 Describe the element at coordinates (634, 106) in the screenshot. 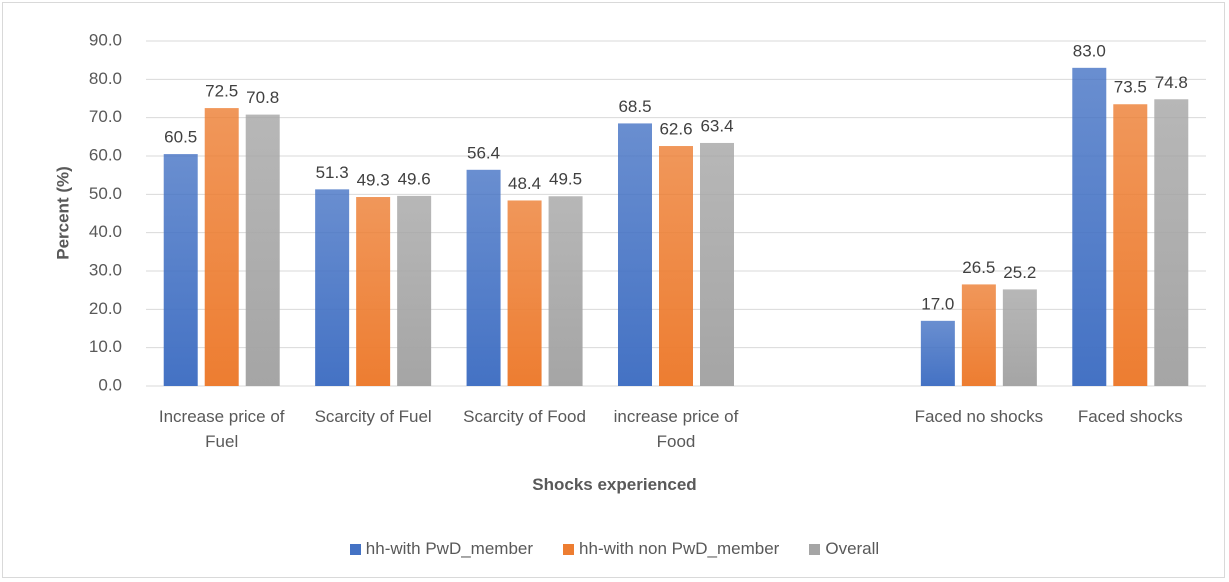

I see `data-label: 68.5` at that location.